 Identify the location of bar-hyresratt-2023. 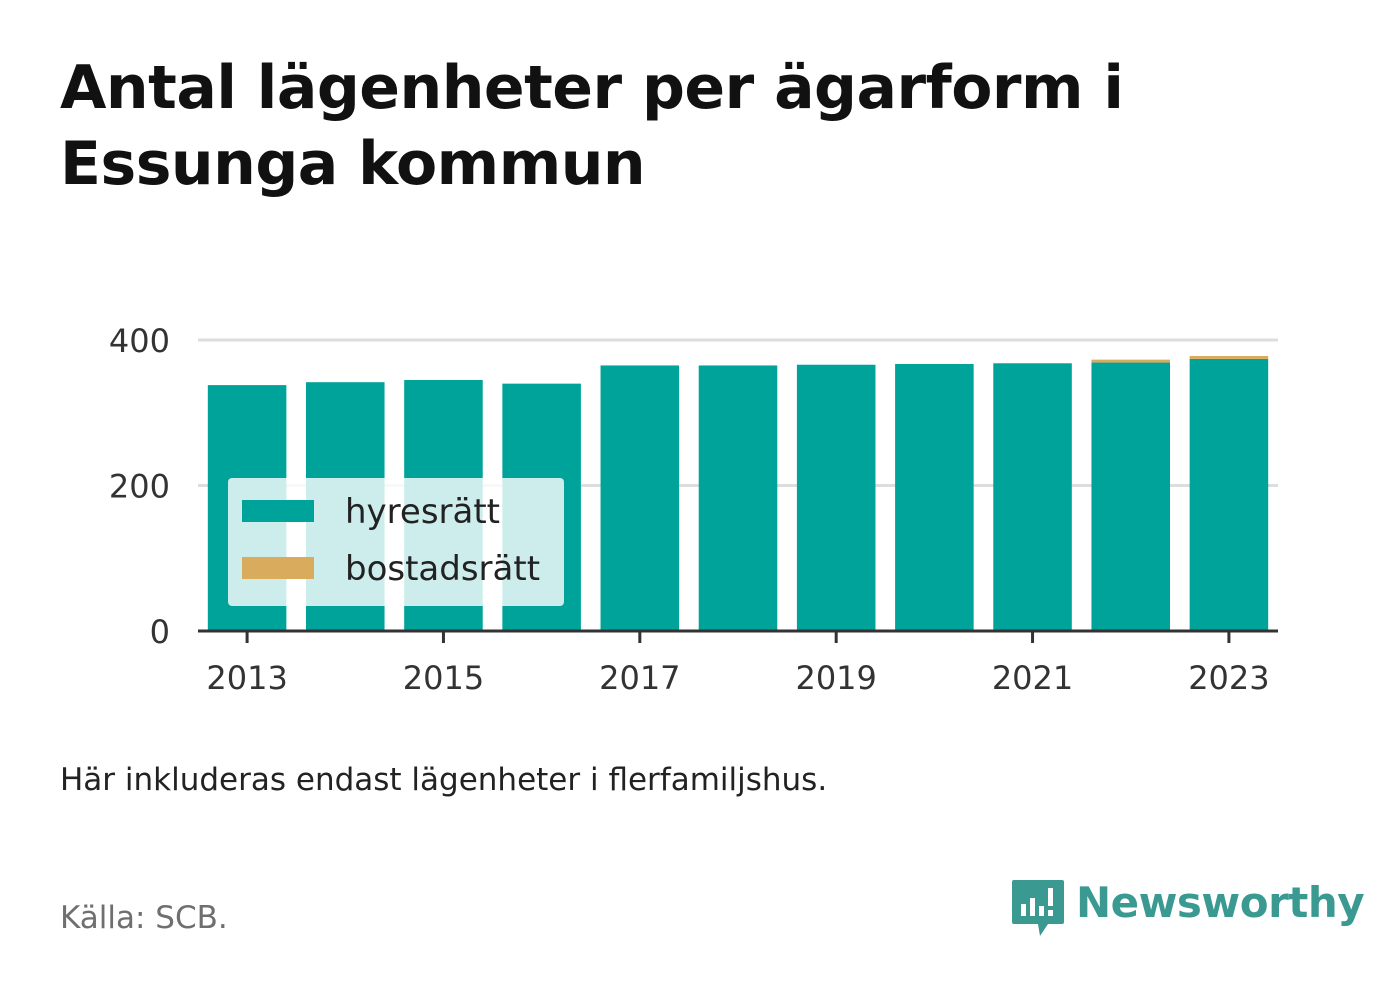
(1229, 494).